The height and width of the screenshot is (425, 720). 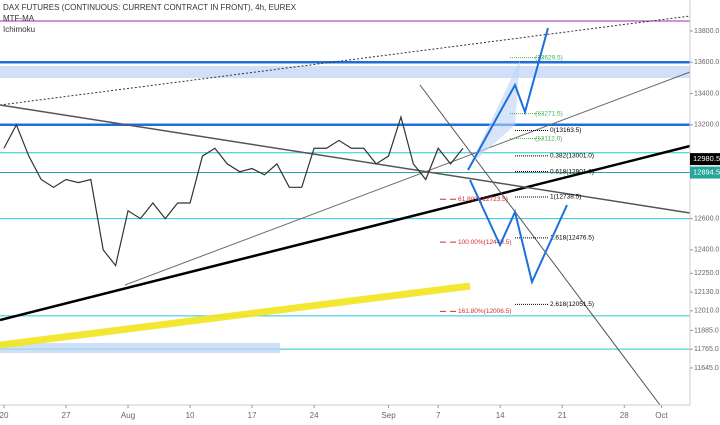 What do you see at coordinates (706, 218) in the screenshot?
I see `y-tick-label: 12600.0` at bounding box center [706, 218].